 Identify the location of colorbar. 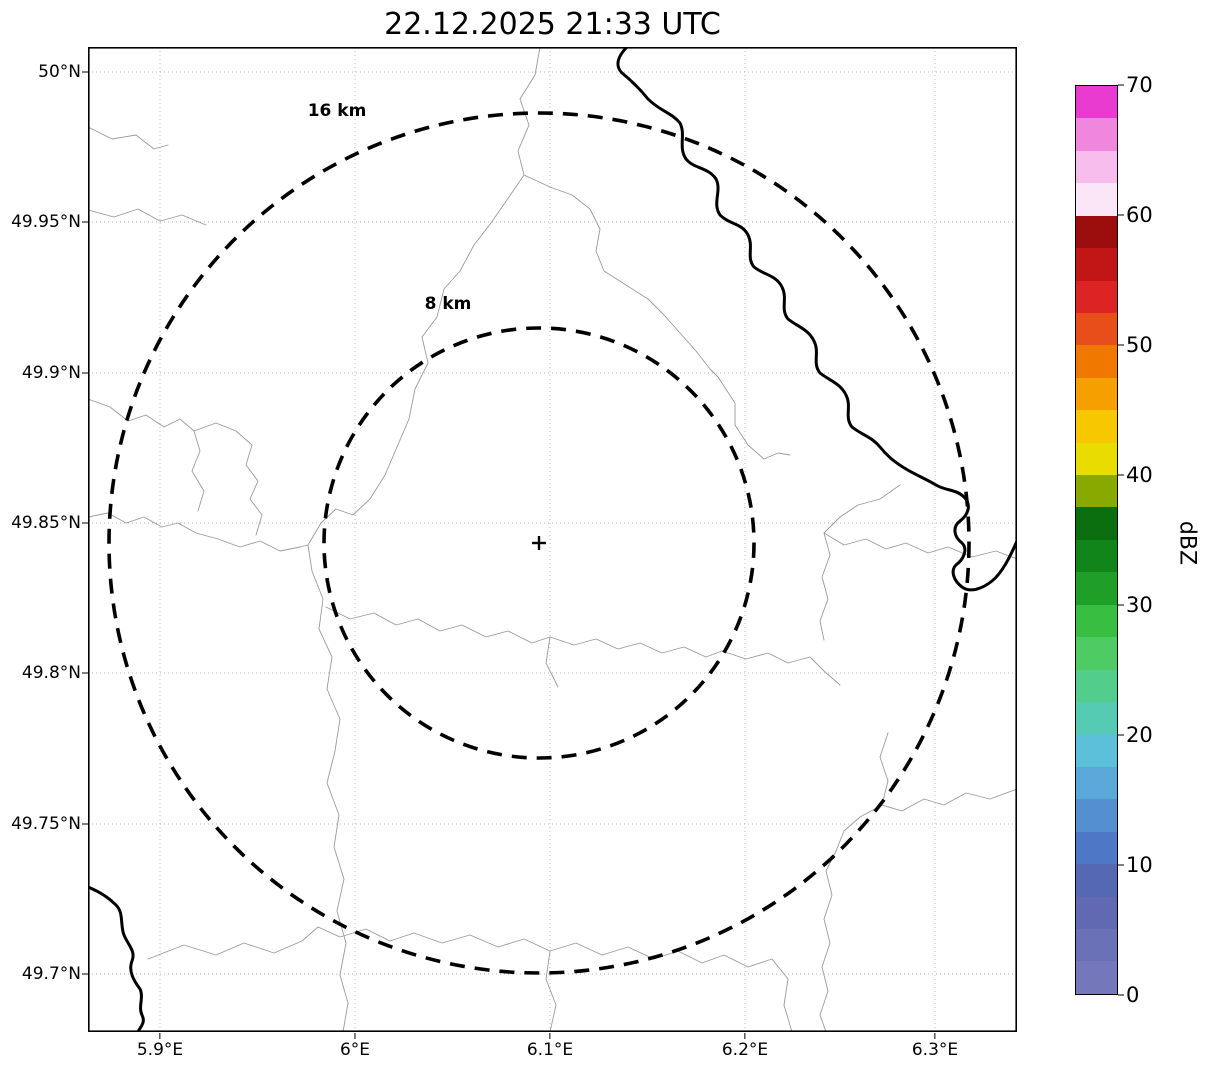
(1096, 540).